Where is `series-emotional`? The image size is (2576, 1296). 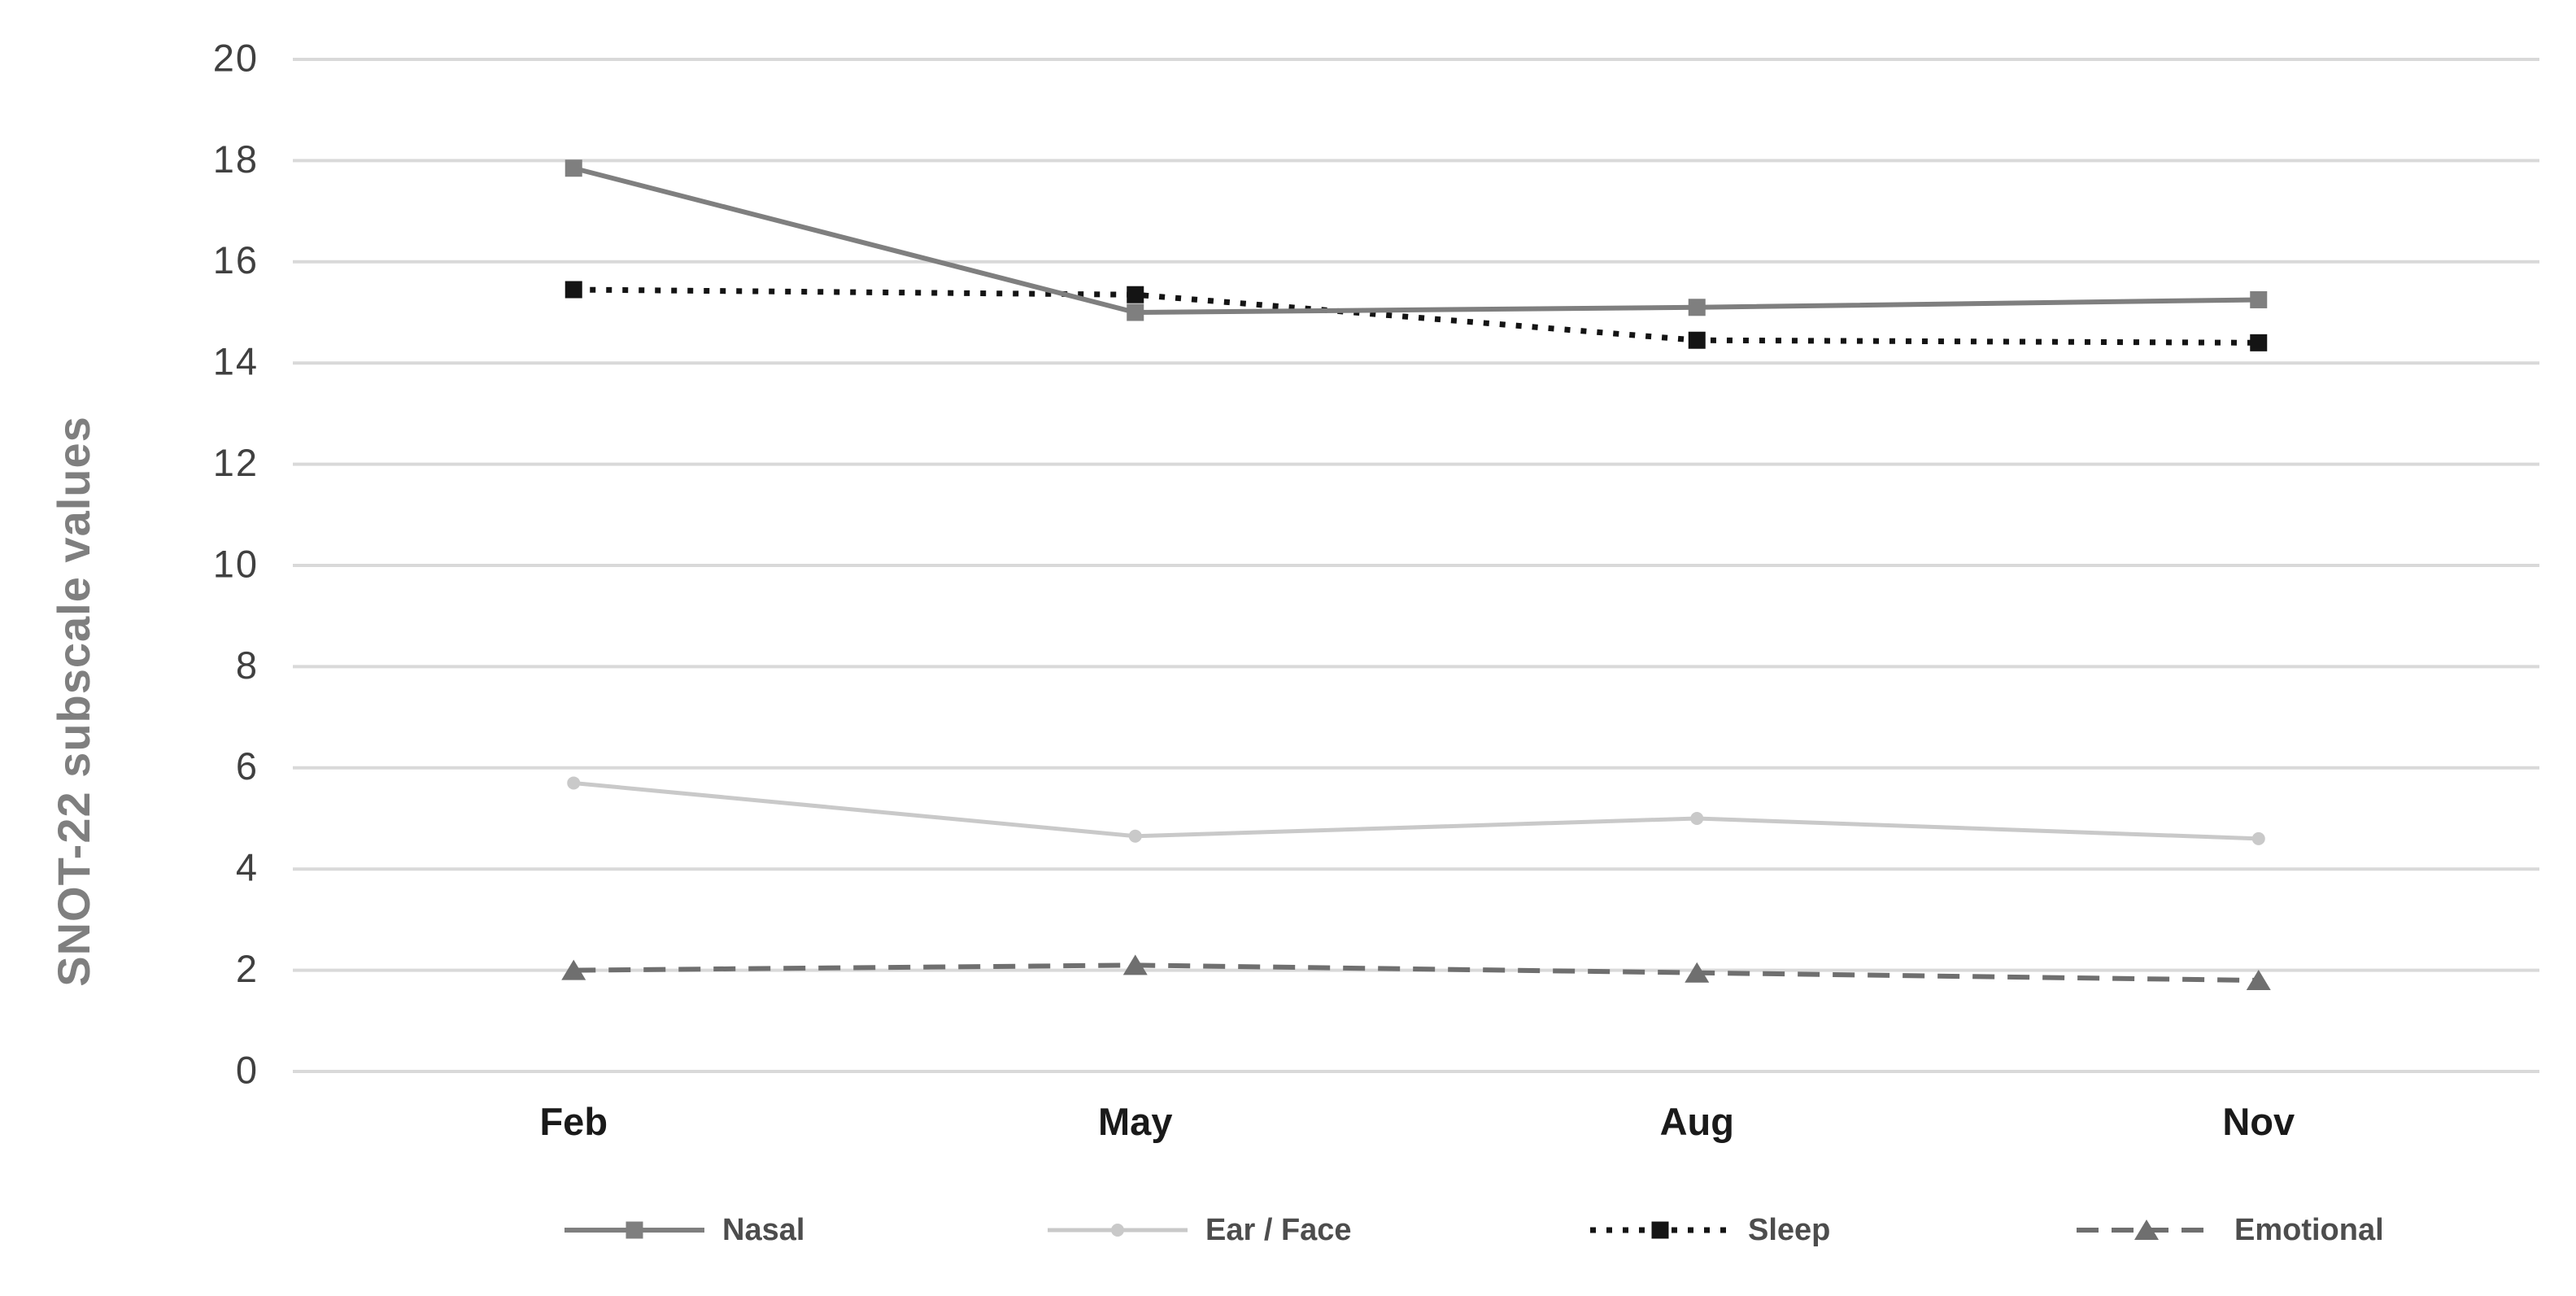 series-emotional is located at coordinates (1416, 973).